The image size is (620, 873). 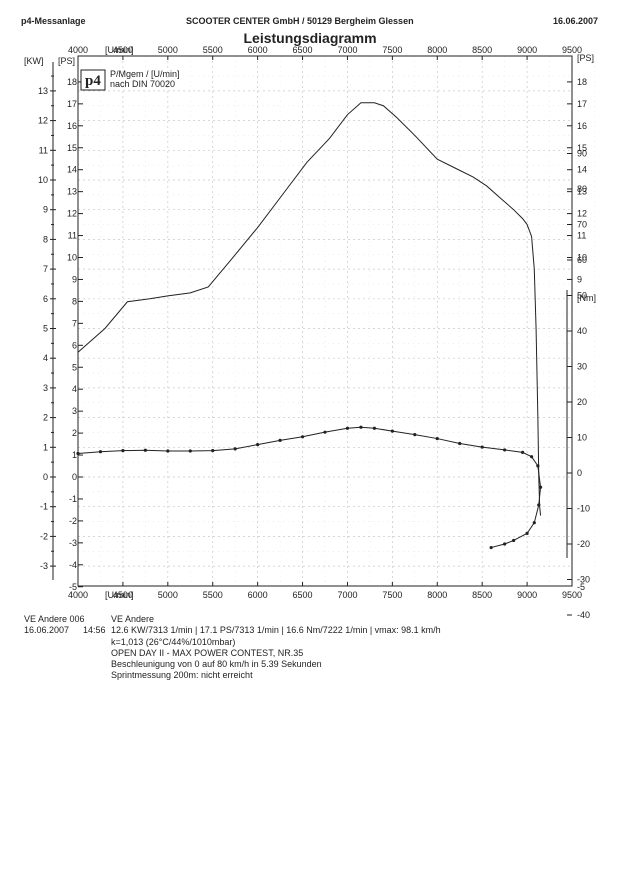 What do you see at coordinates (72, 192) in the screenshot?
I see `ps-tick-left: 13` at bounding box center [72, 192].